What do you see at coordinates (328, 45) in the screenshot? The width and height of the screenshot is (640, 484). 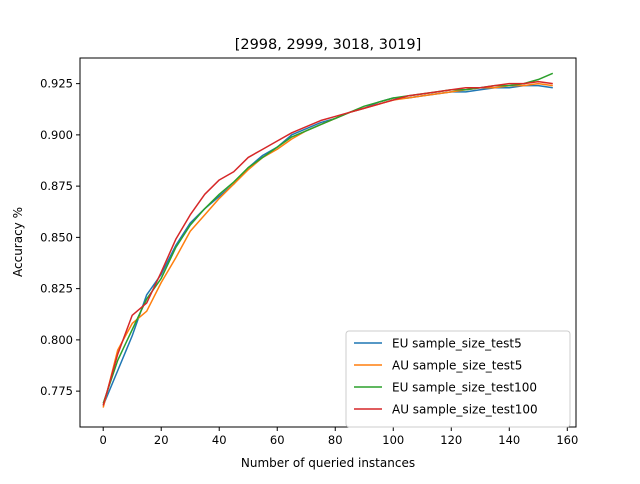 I see `chart-title: [2998, 2999, 3018, 3019]` at bounding box center [328, 45].